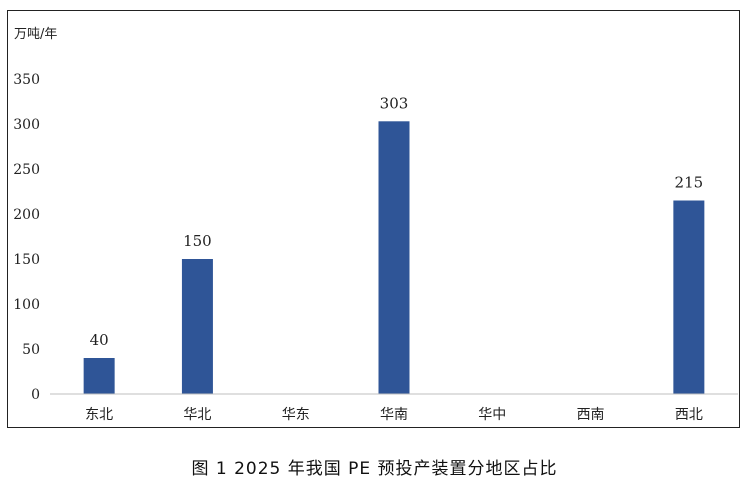  What do you see at coordinates (394, 415) in the screenshot?
I see `x-category-label: 华南` at bounding box center [394, 415].